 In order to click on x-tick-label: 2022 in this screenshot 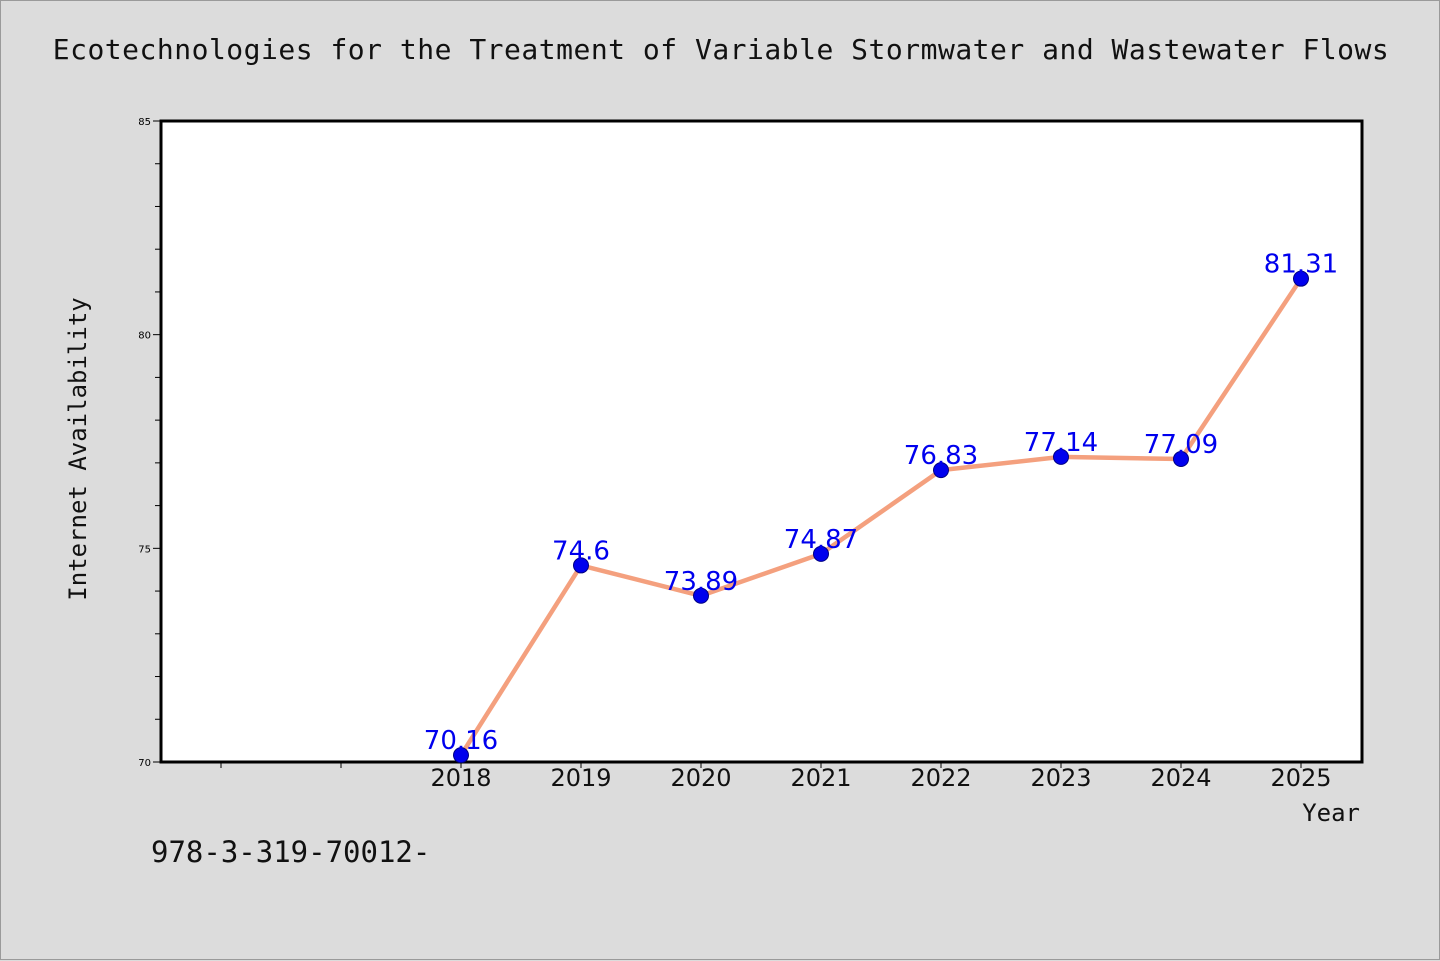, I will do `click(940, 778)`.